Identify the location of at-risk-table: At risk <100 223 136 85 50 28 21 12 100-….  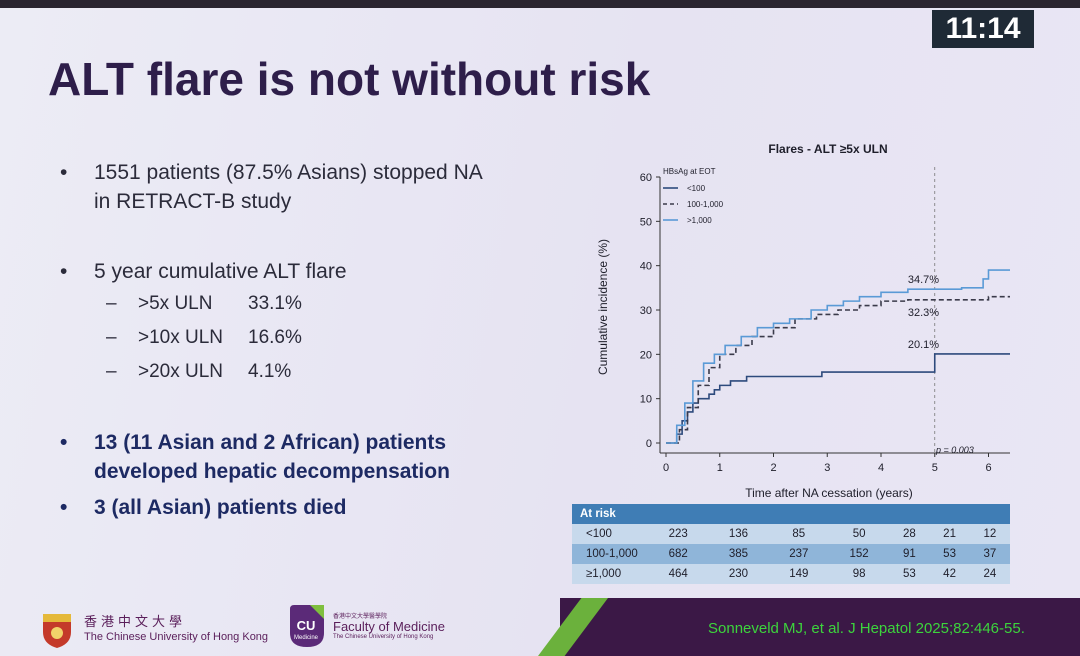
(791, 544).